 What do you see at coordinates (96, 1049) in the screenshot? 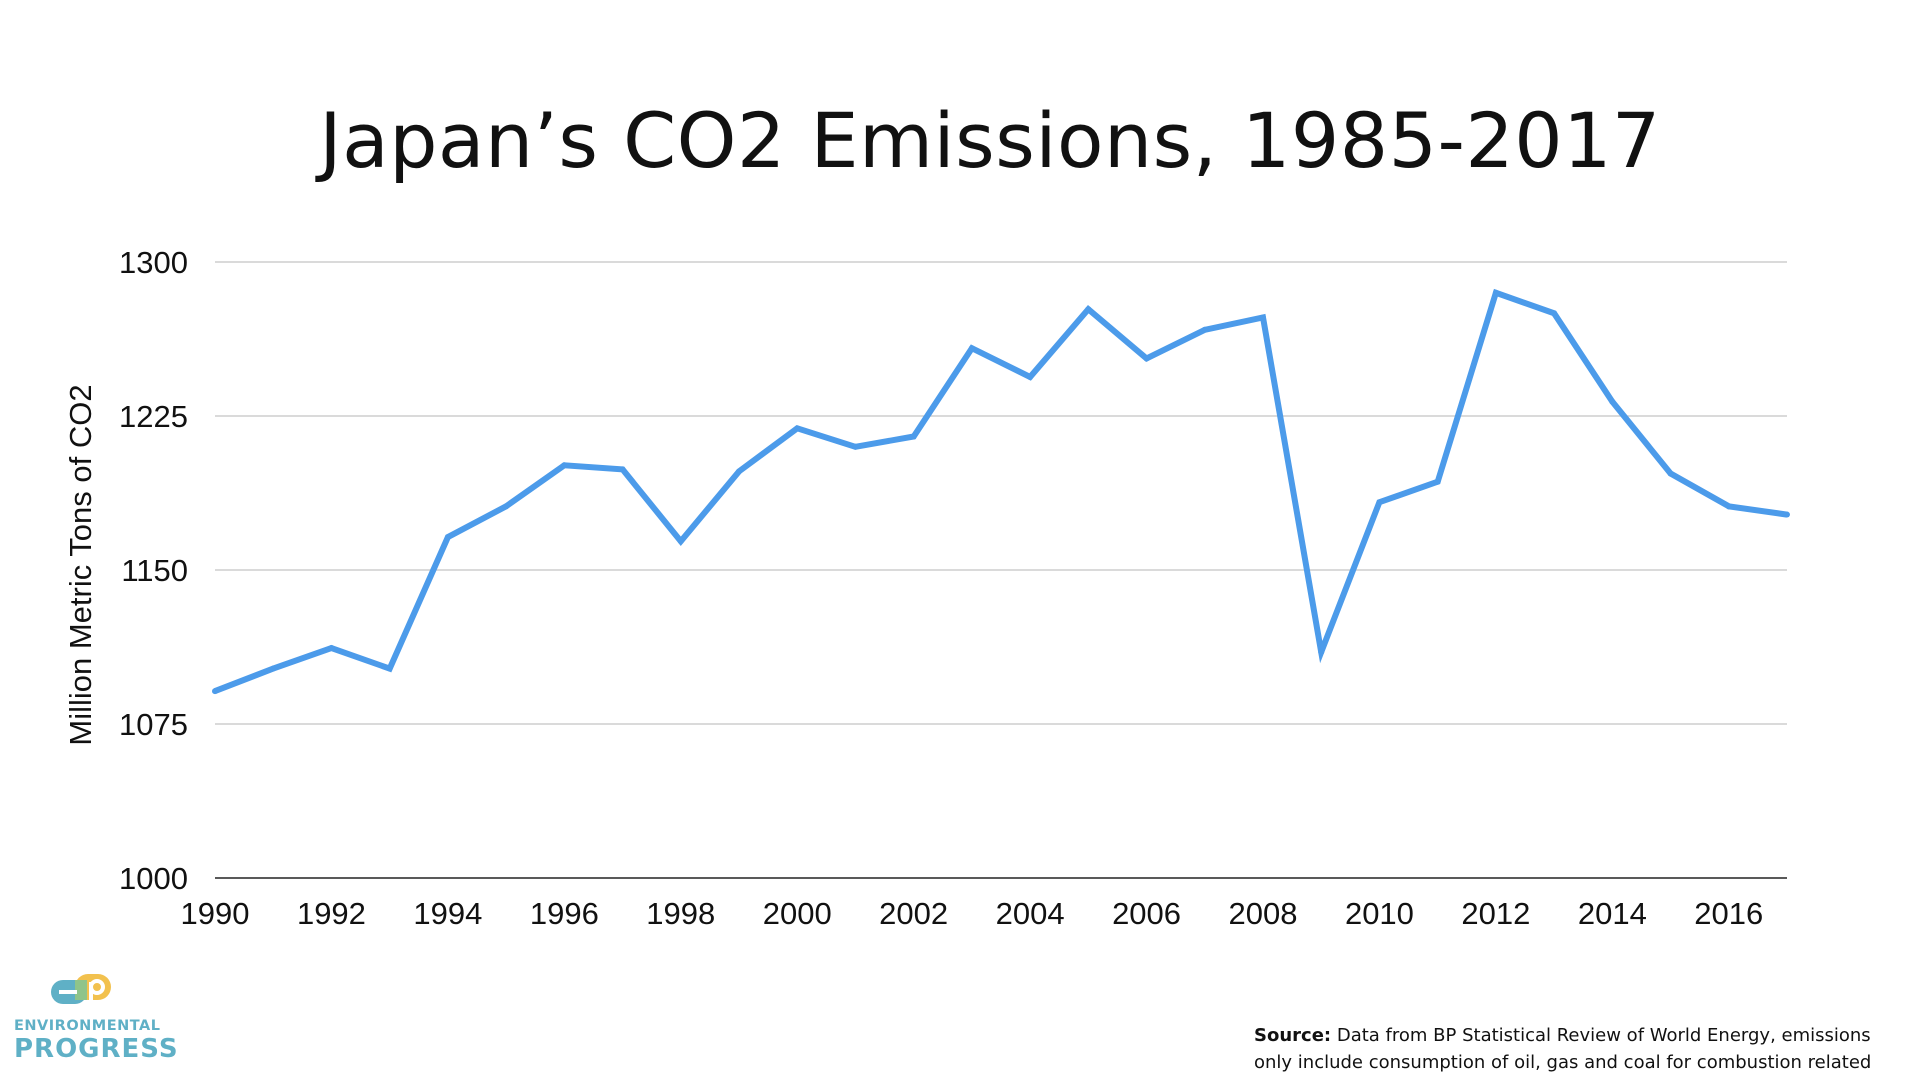
I see `logo-wordmark-line2: PROGRESS` at bounding box center [96, 1049].